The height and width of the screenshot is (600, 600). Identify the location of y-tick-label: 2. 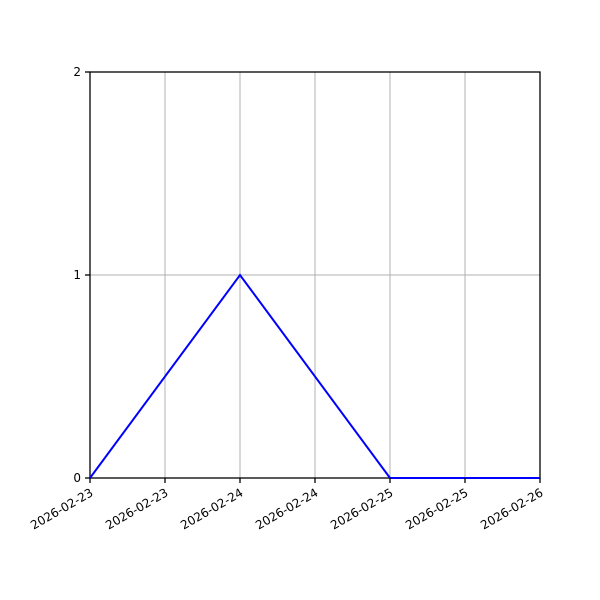
(77, 72).